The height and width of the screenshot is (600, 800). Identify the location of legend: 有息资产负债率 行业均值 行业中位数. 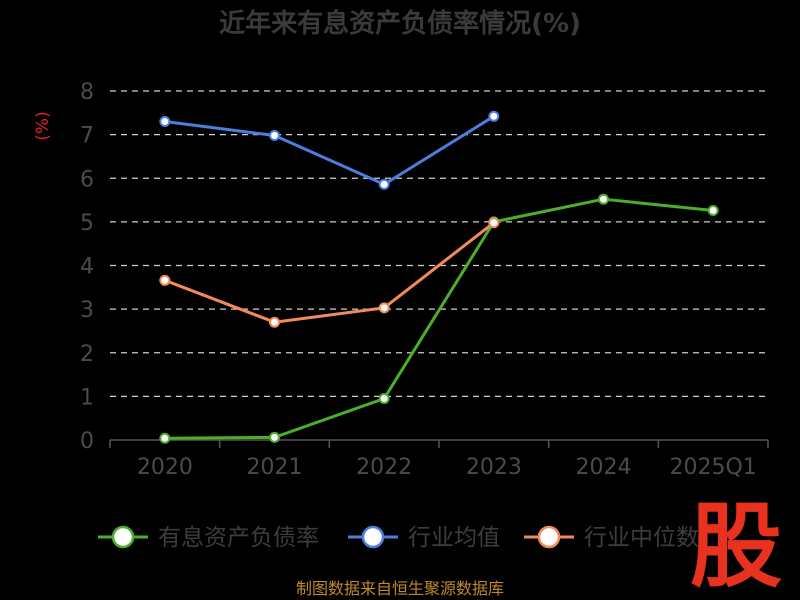
(398, 538).